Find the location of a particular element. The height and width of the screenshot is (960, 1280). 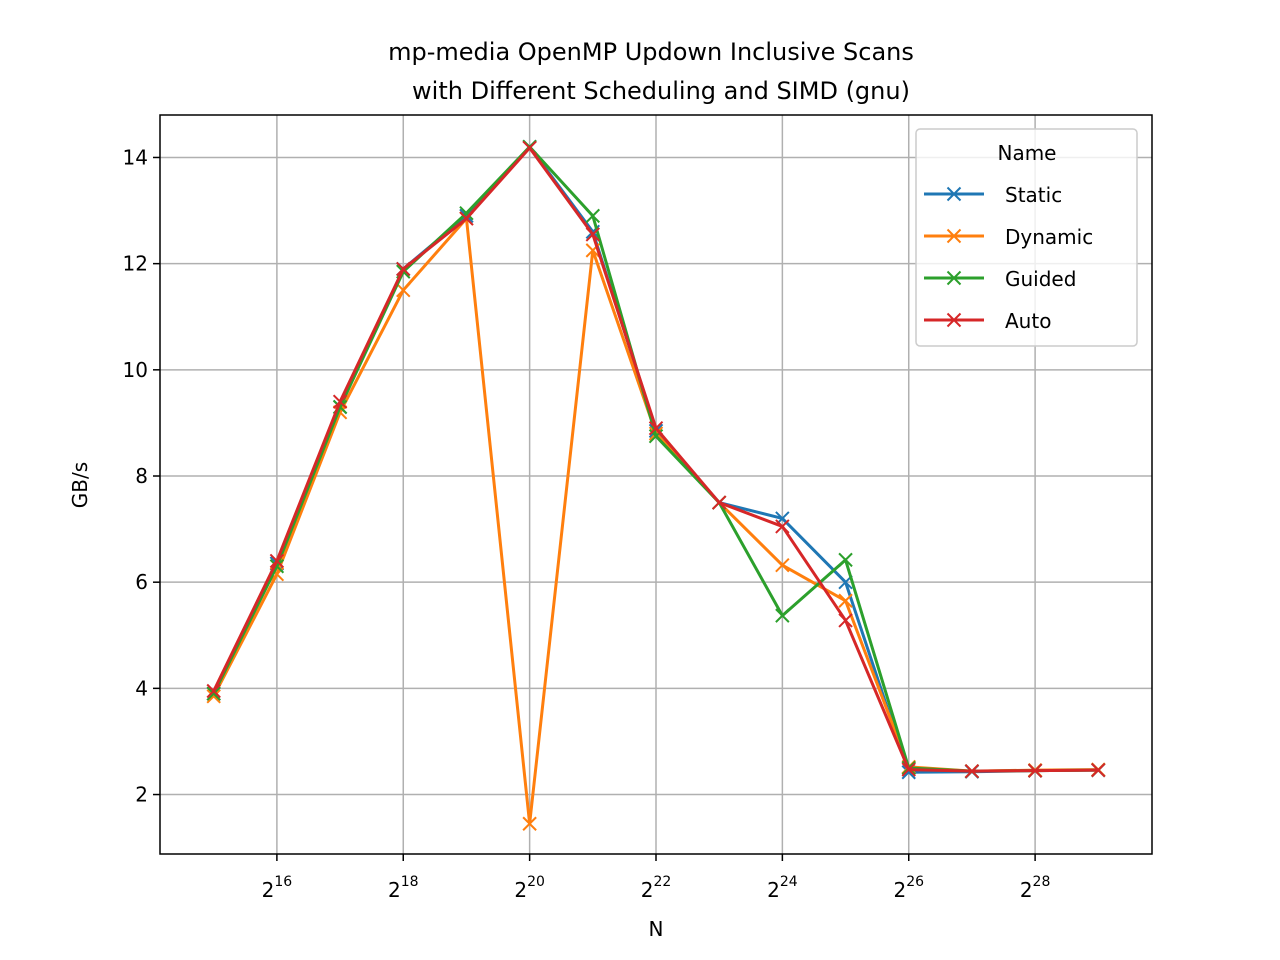

x-tick-label: 222 is located at coordinates (656, 888).